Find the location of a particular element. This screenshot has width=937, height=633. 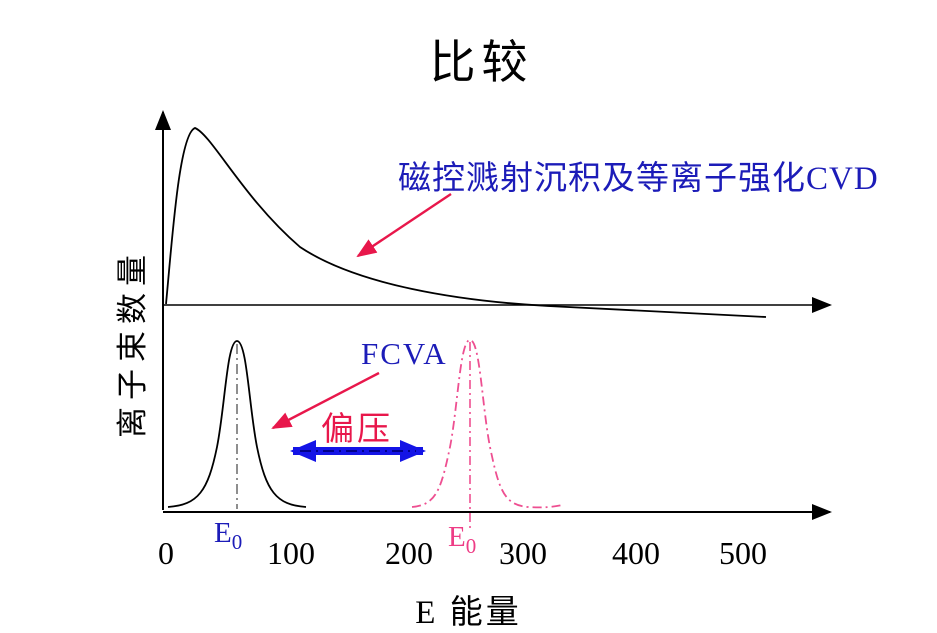

biased-peak-energy-label: E0 is located at coordinates (462, 540).